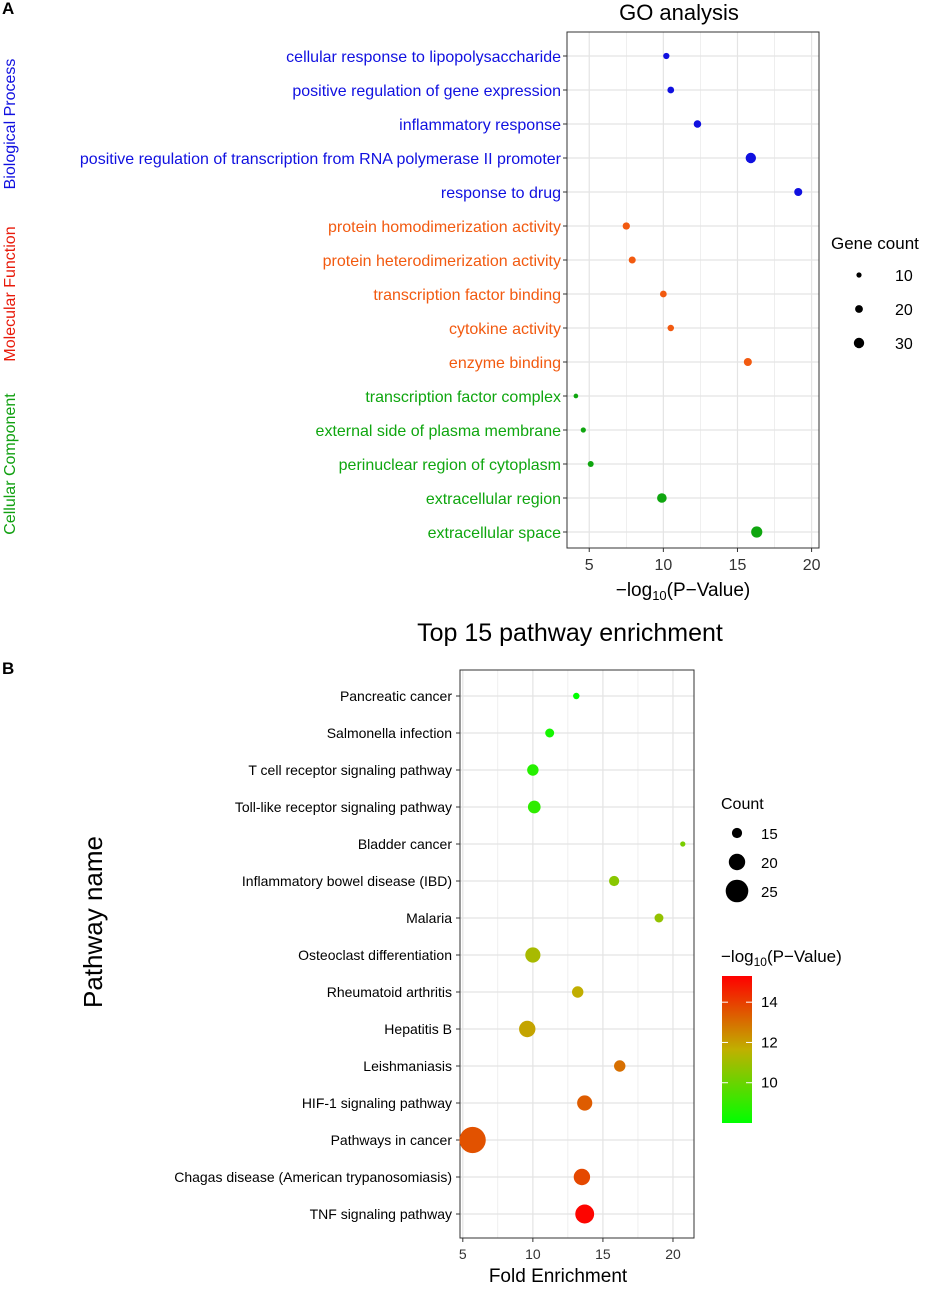 The width and height of the screenshot is (943, 1292). What do you see at coordinates (904, 310) in the screenshot?
I see `gene-count-legend-label: 20` at bounding box center [904, 310].